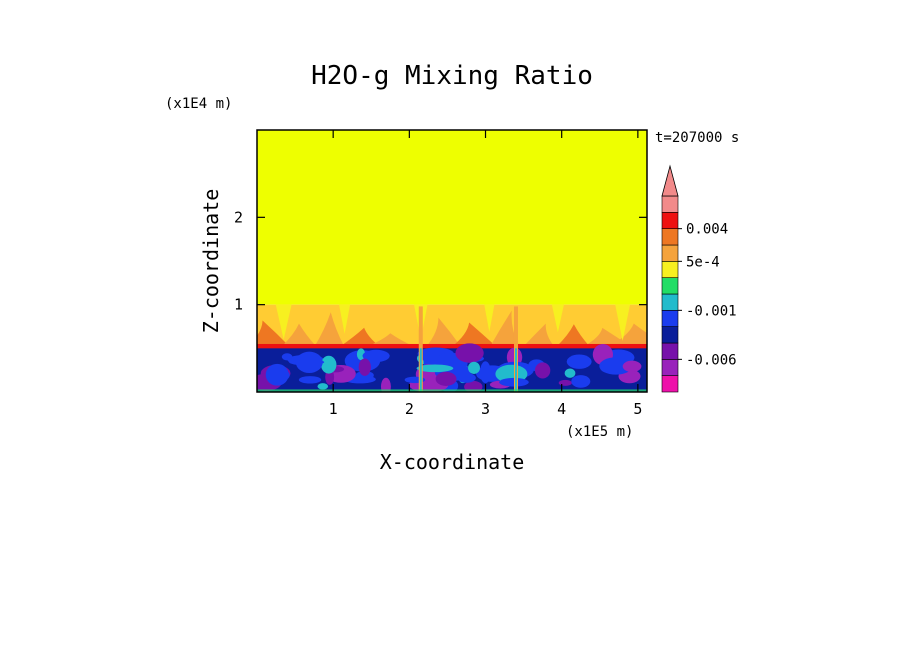 The image size is (904, 654). Describe the element at coordinates (711, 360) in the screenshot. I see `colorbar-label: -0.006` at that location.